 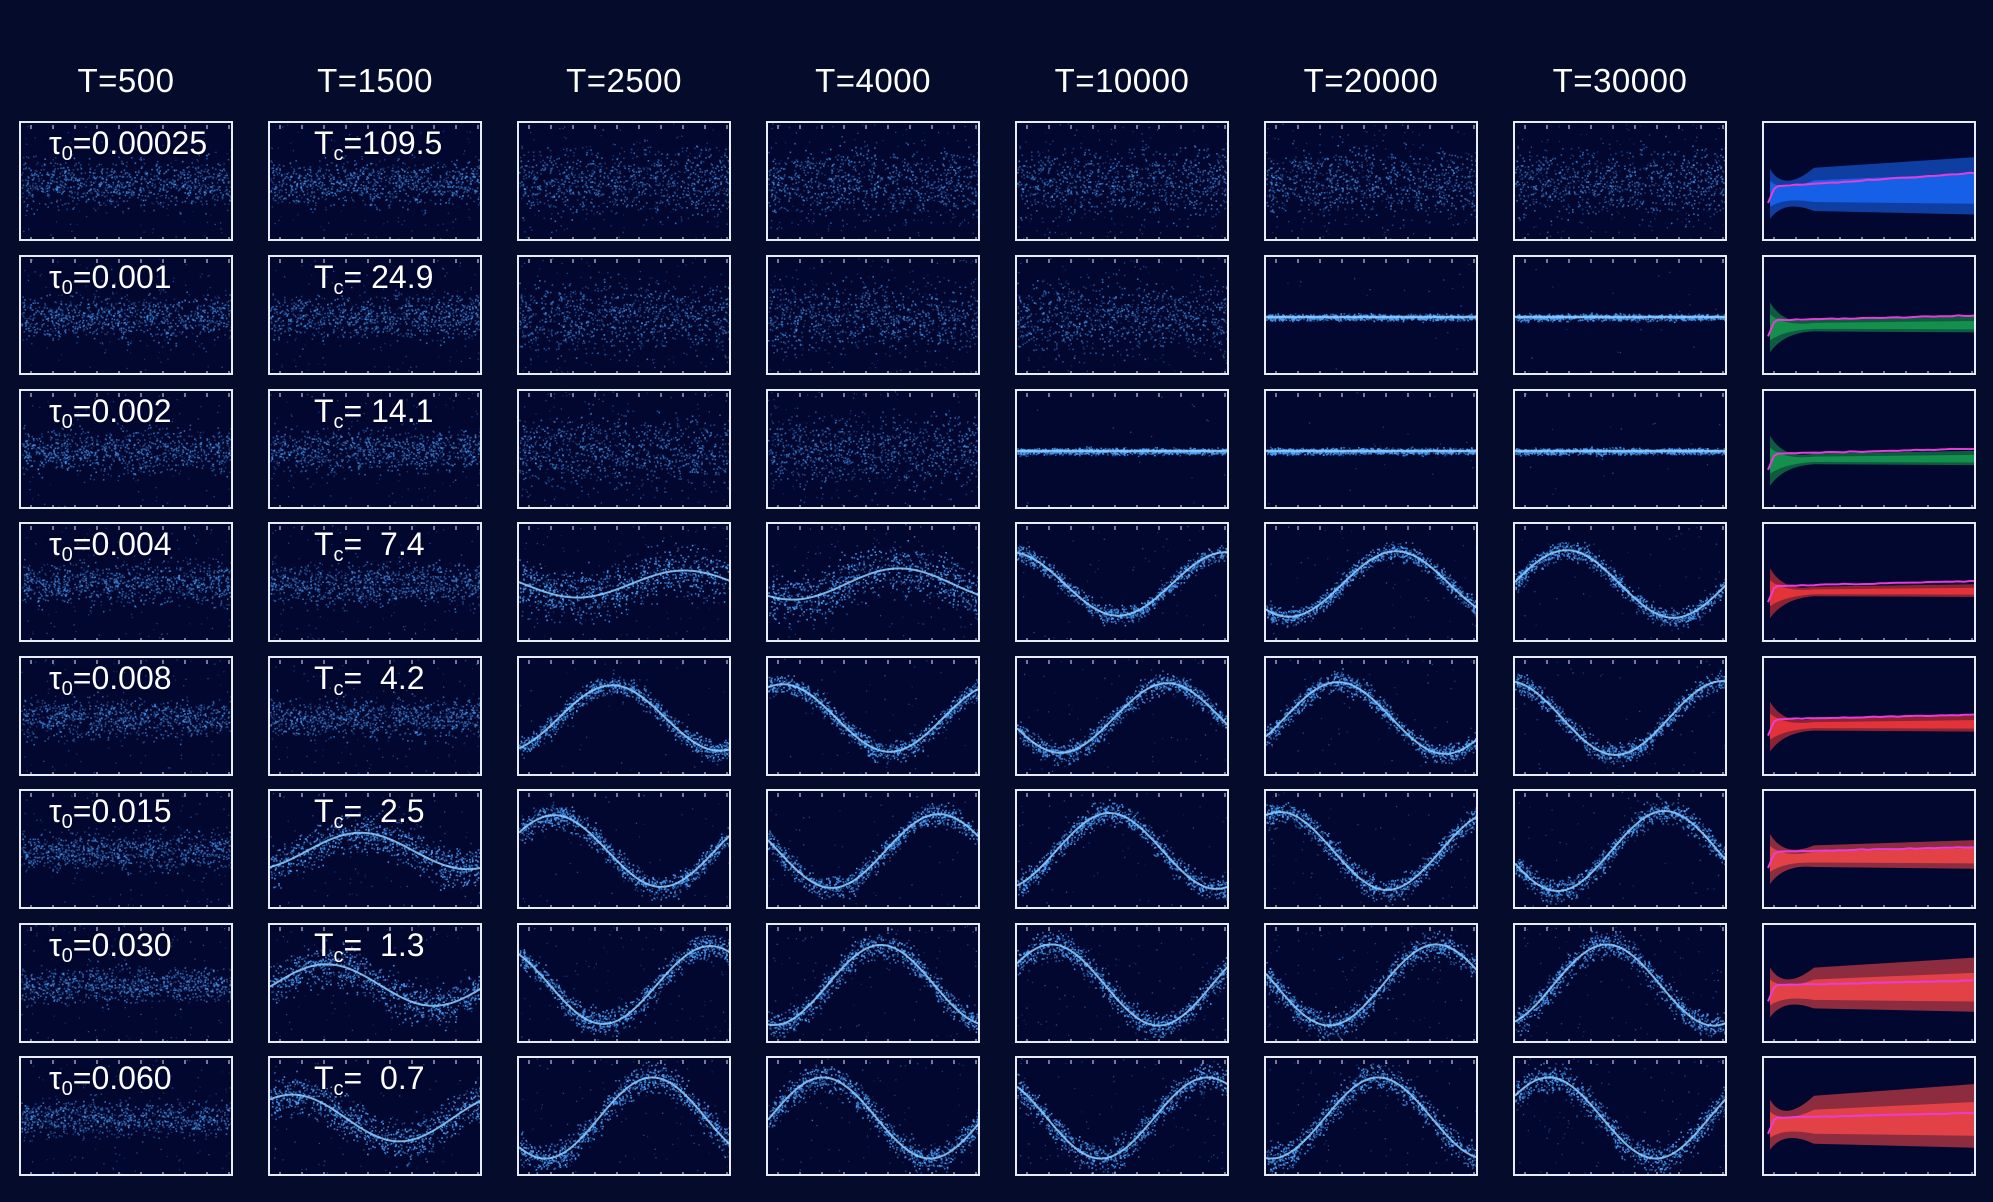 I want to click on snapshot-panel: Tc= 2.5, so click(x=375, y=849).